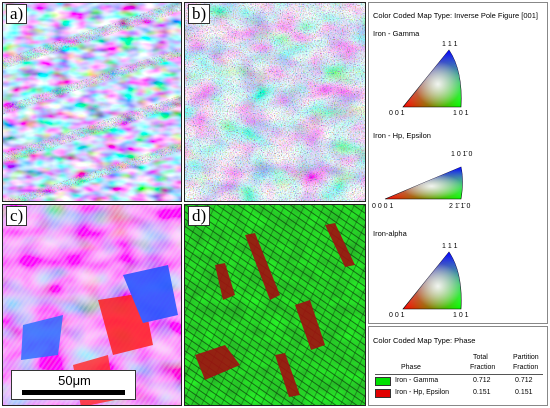 This screenshot has width=550, height=408. What do you see at coordinates (383, 381) in the screenshot?
I see `phase-swatch-gamma` at bounding box center [383, 381].